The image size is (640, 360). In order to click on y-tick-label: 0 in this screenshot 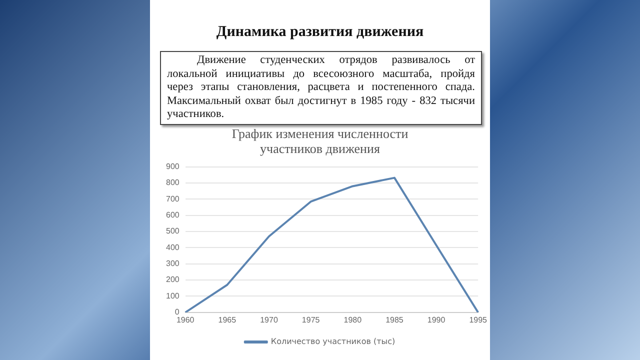, I will do `click(177, 312)`.